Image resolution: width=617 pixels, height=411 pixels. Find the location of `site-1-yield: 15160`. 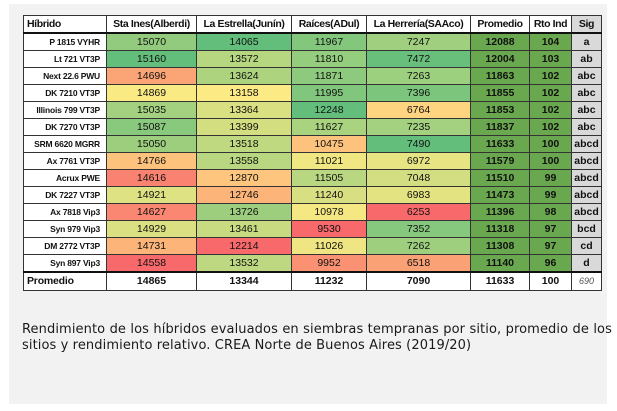

site-1-yield: 15160 is located at coordinates (151, 59).